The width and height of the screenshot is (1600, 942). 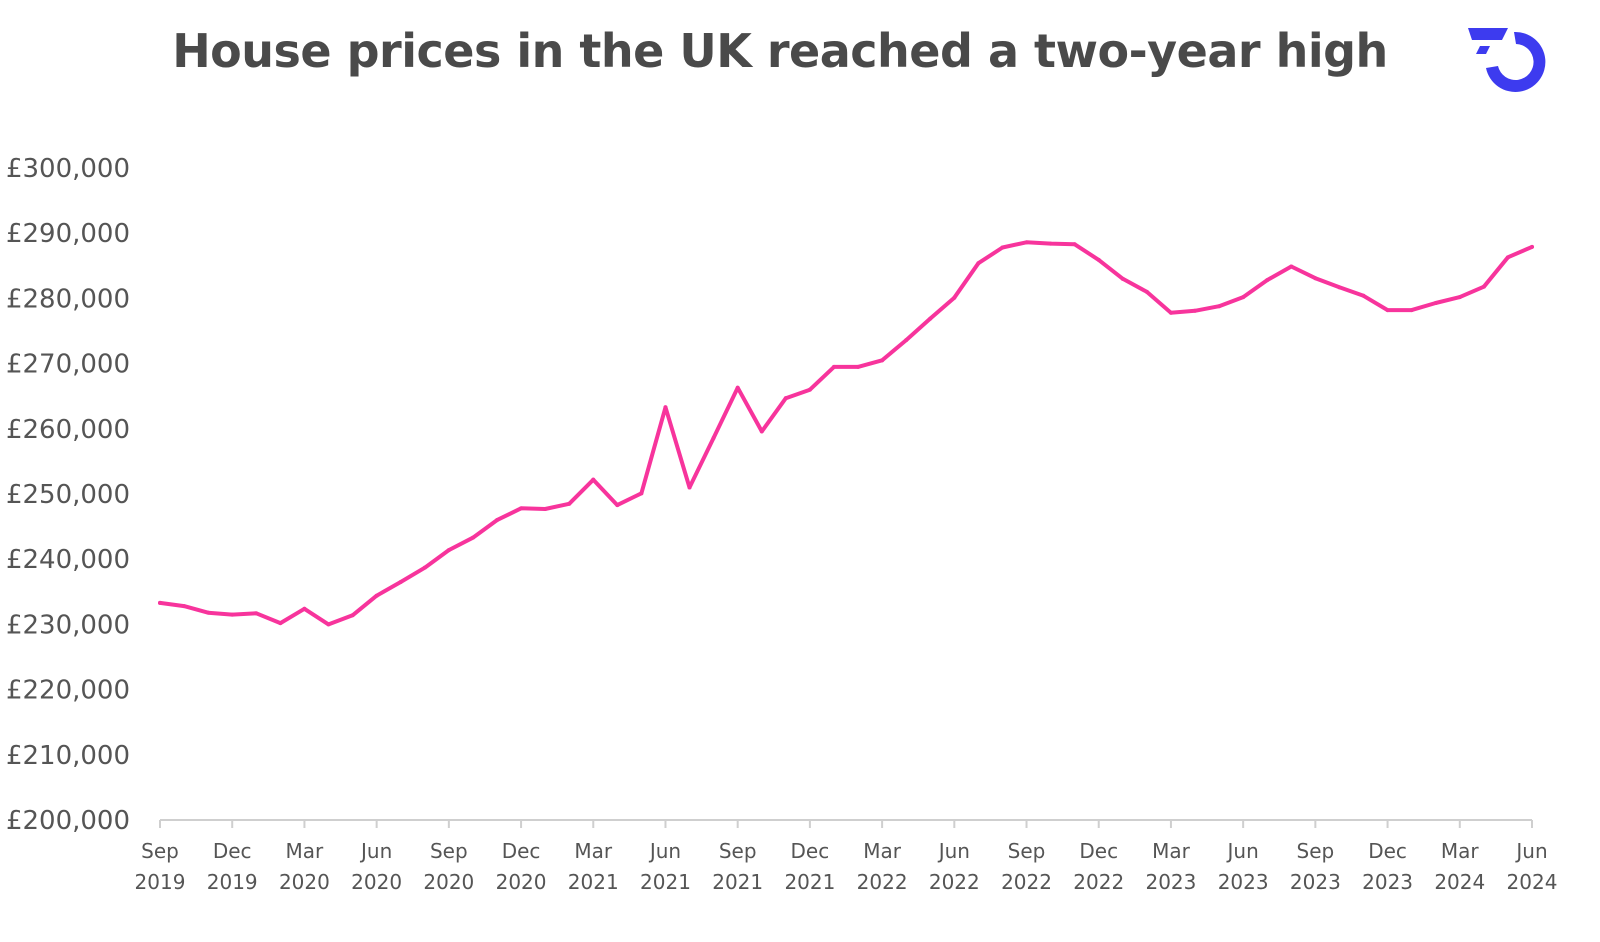 I want to click on y-tick-label: £250,000, so click(x=68, y=495).